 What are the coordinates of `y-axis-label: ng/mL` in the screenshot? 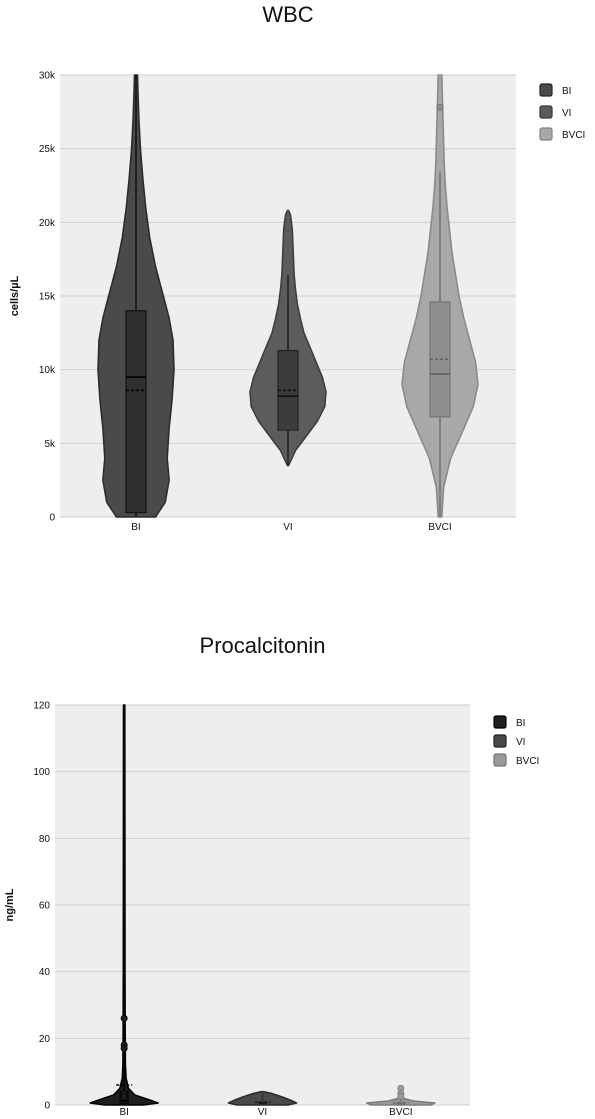 It's located at (10, 904).